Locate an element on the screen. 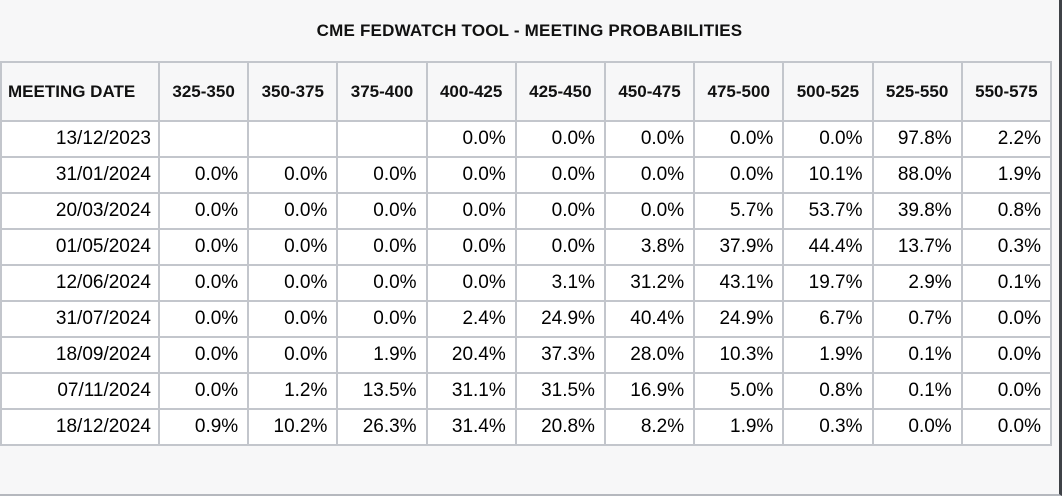 This screenshot has height=496, width=1062. prob-cell: 13.5% is located at coordinates (382, 391).